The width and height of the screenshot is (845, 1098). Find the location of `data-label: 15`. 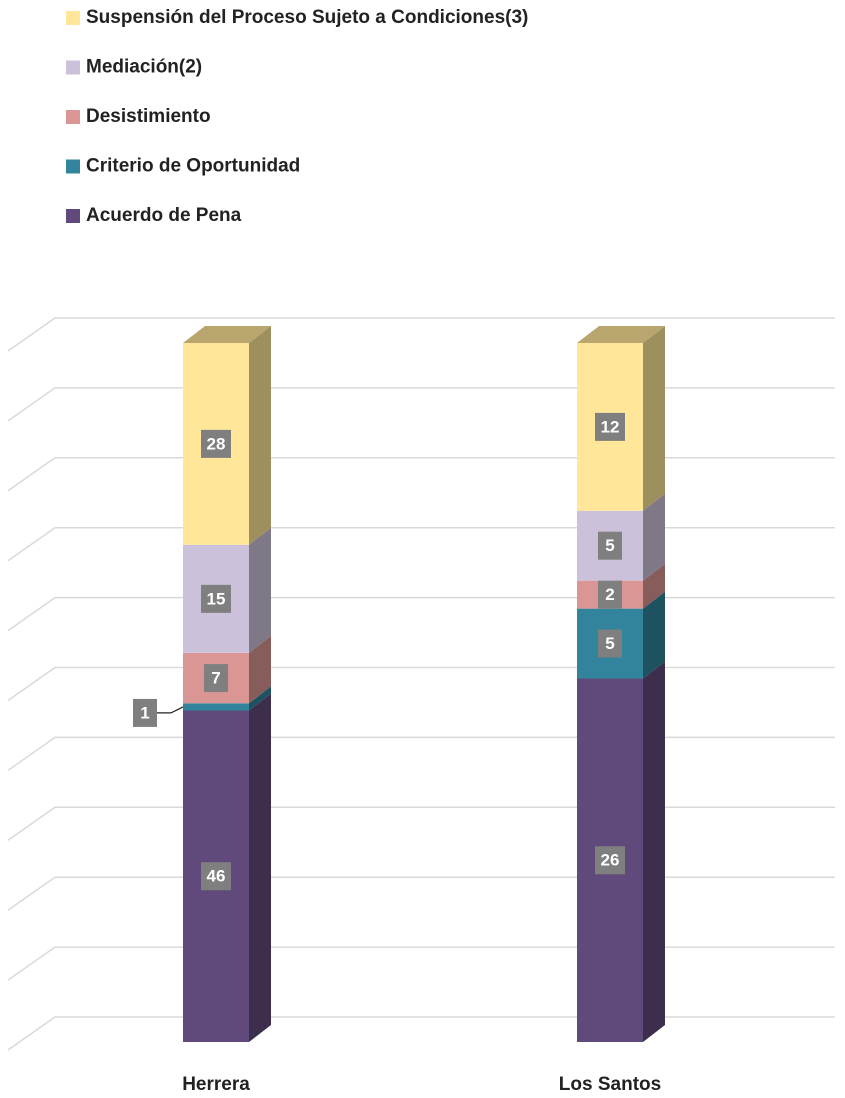

data-label: 15 is located at coordinates (216, 598).